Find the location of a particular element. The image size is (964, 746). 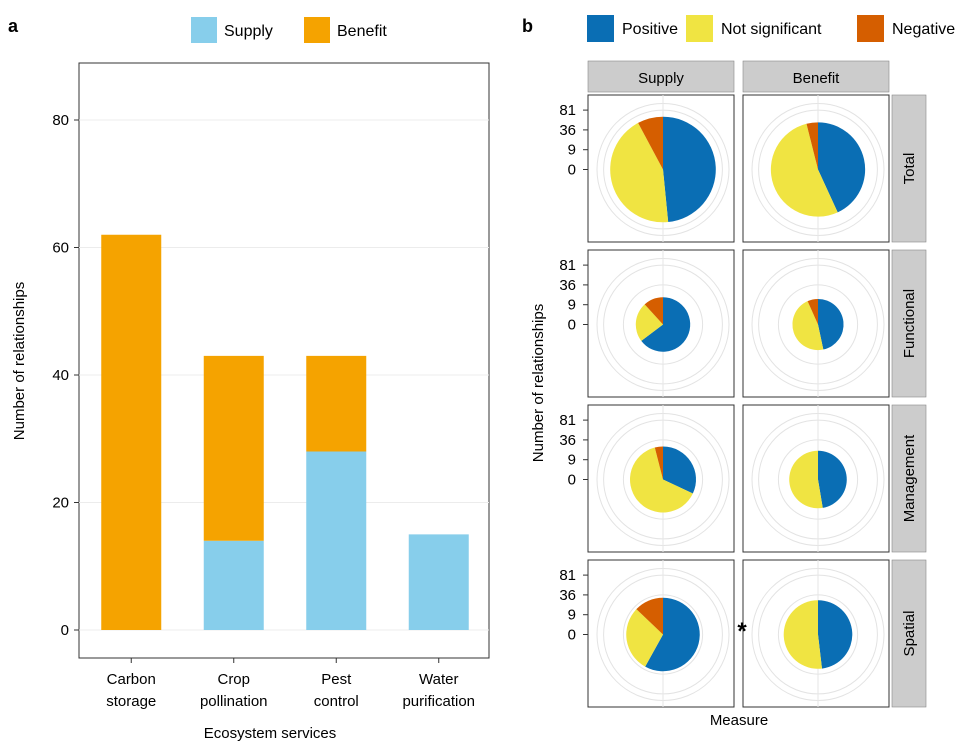

r-tick-label-81-spatial: 81 is located at coordinates (567, 575).